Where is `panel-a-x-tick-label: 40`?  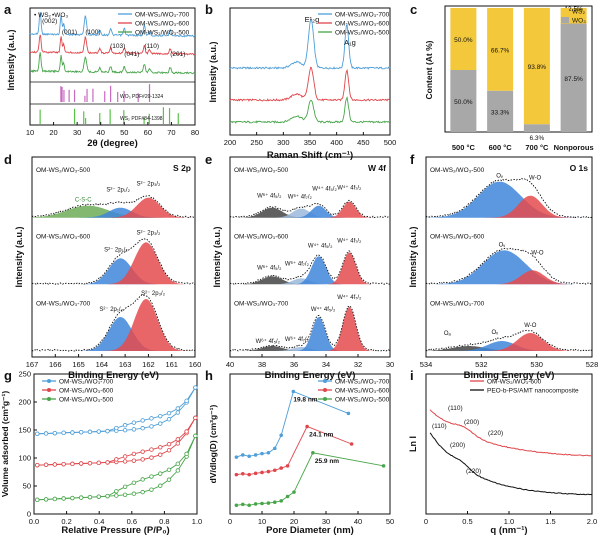
panel-a-x-tick-label: 40 is located at coordinates (101, 132).